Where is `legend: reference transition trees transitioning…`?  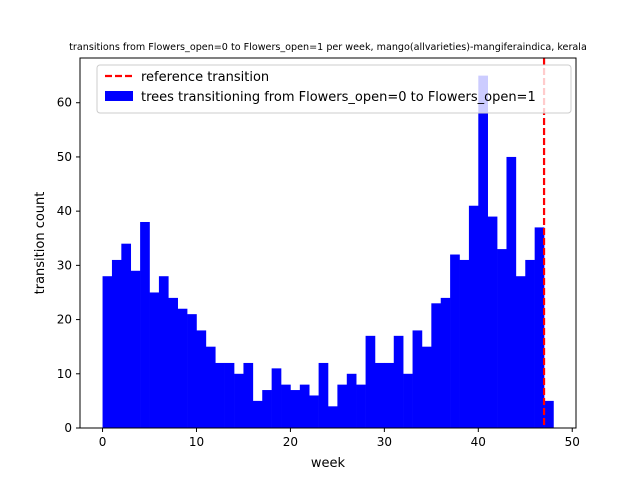
legend: reference transition trees transitioning… is located at coordinates (334, 89).